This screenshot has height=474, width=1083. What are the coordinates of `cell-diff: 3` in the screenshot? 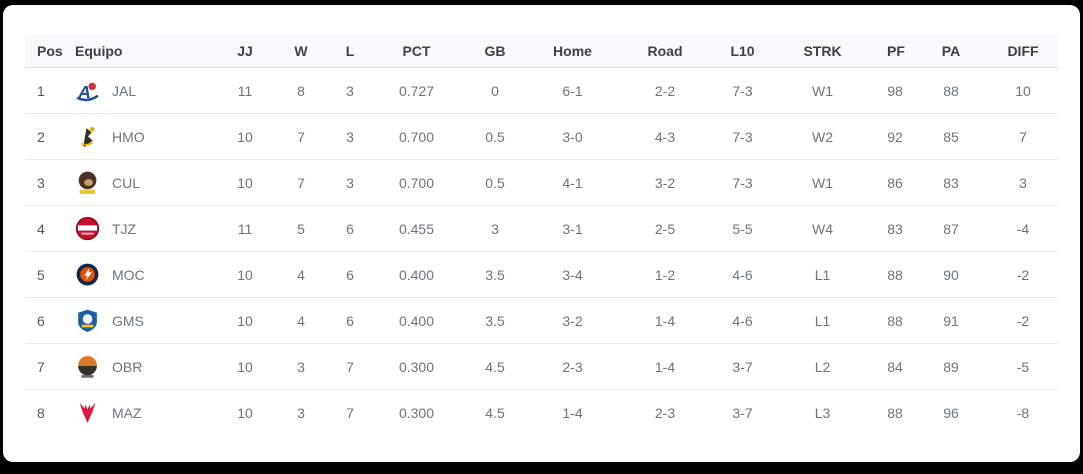 It's located at (1023, 182).